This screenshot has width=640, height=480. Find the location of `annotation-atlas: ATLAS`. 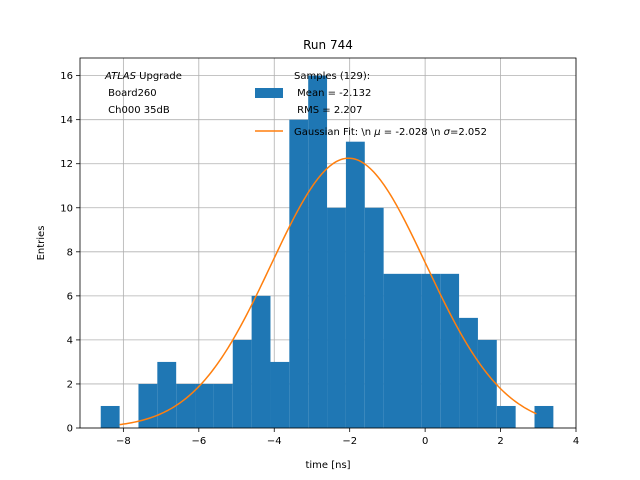

annotation-atlas: ATLAS is located at coordinates (120, 76).